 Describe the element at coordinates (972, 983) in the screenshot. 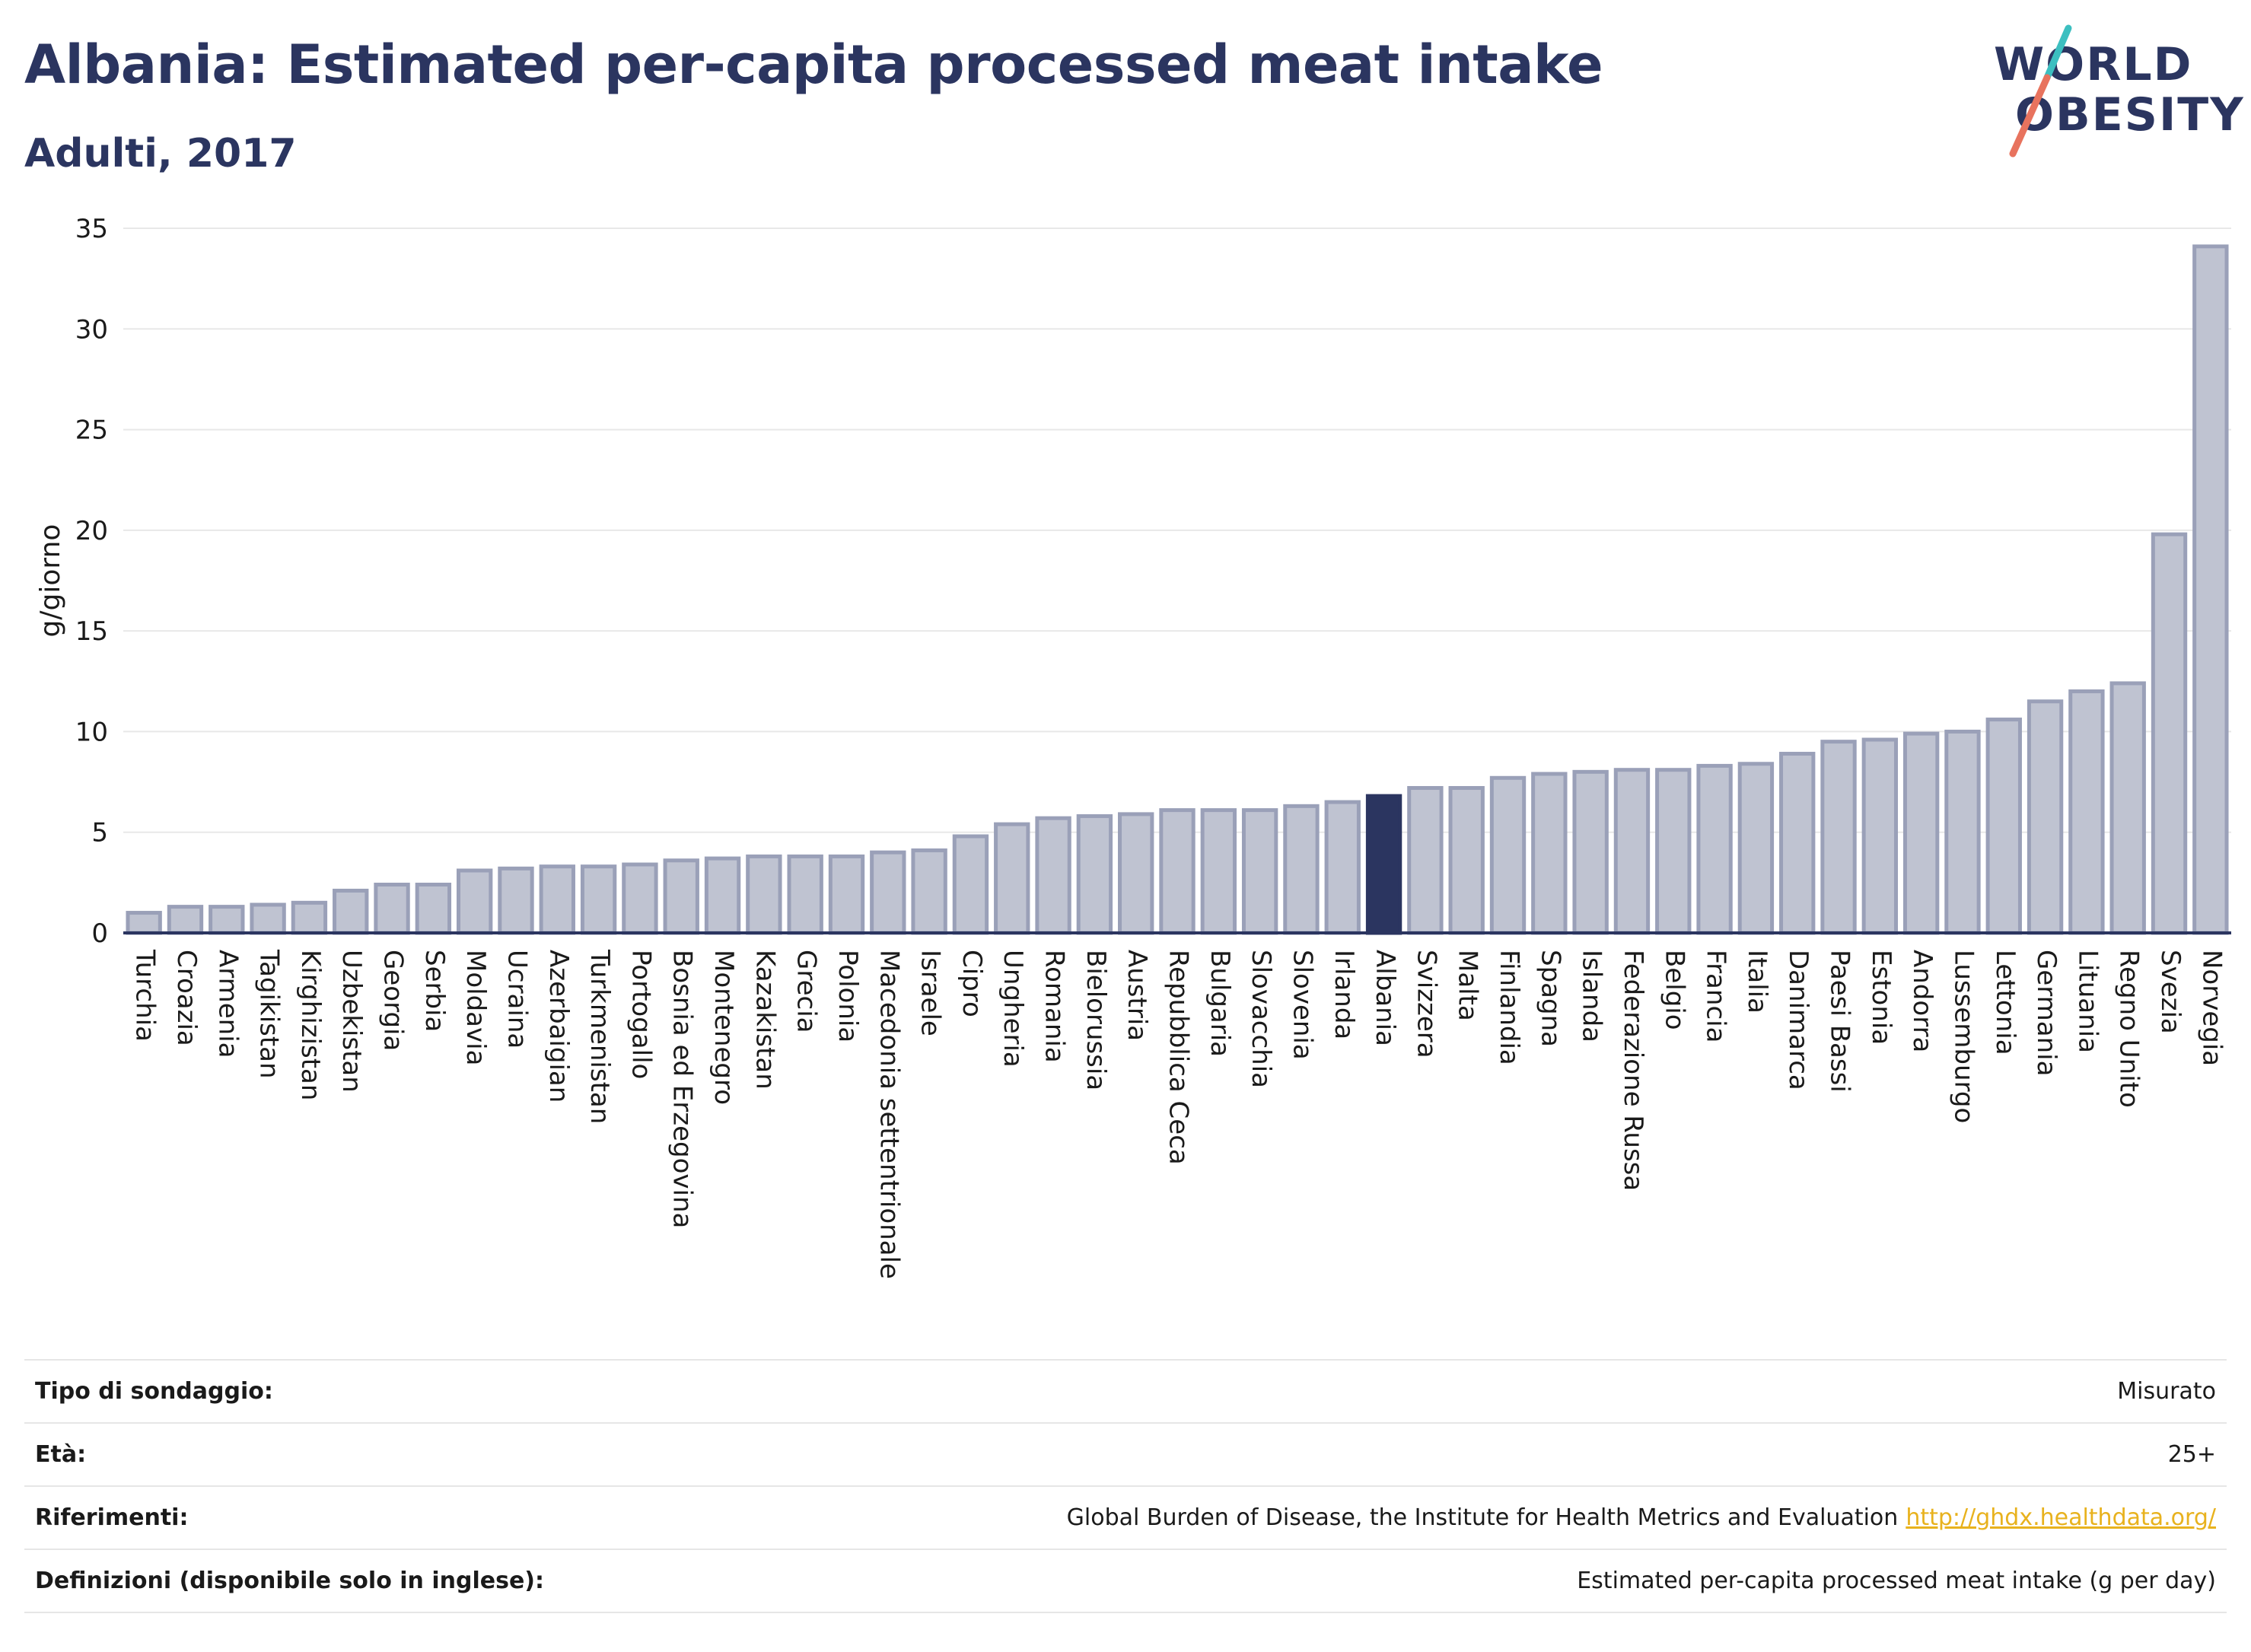

I see `x-tick-label: Cipro` at that location.